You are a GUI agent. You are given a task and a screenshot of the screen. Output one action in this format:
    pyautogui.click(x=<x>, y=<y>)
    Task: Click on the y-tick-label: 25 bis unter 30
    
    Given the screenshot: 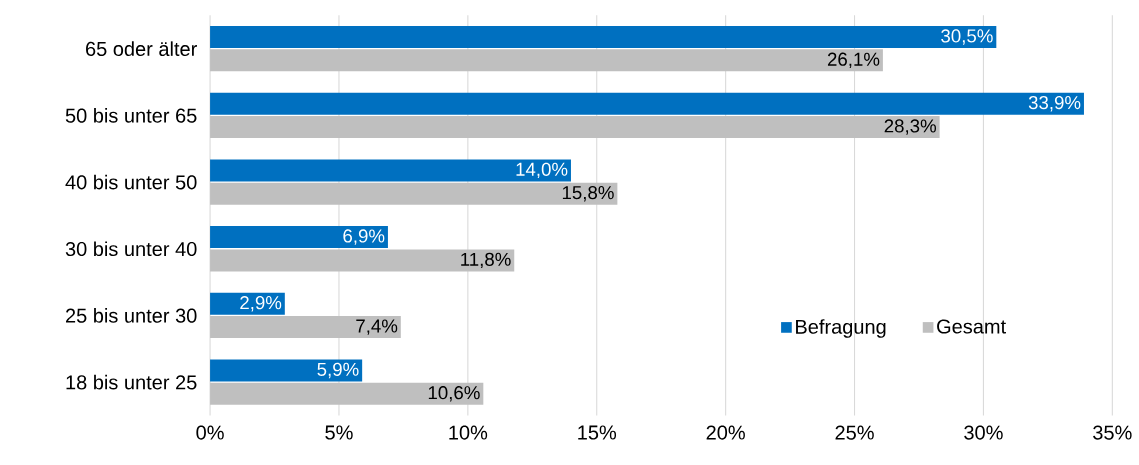 What is the action you would take?
    pyautogui.click(x=131, y=315)
    